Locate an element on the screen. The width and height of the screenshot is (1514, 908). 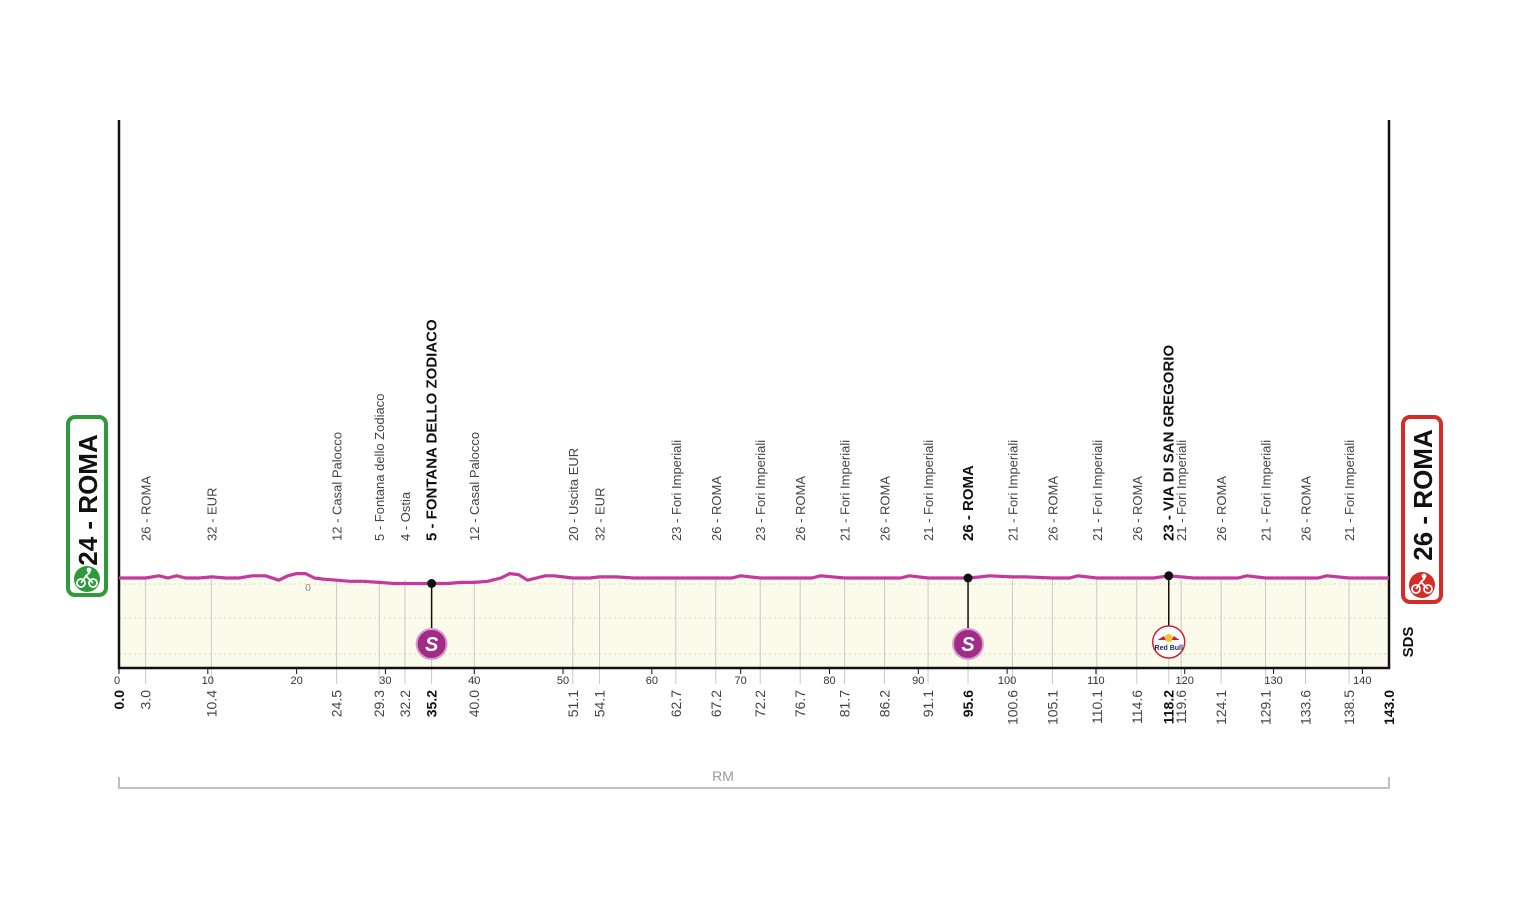
x-tick-label: 10 is located at coordinates (208, 681).